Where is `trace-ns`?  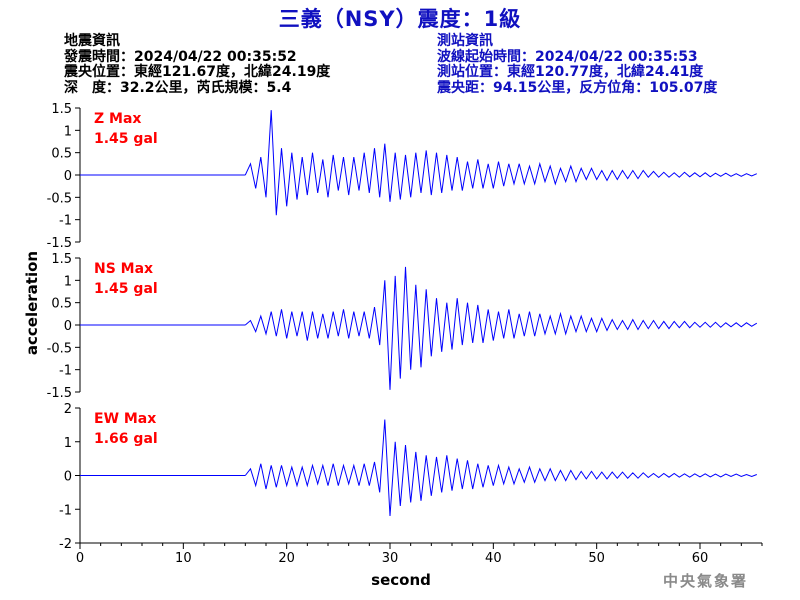
trace-ns is located at coordinates (501, 328).